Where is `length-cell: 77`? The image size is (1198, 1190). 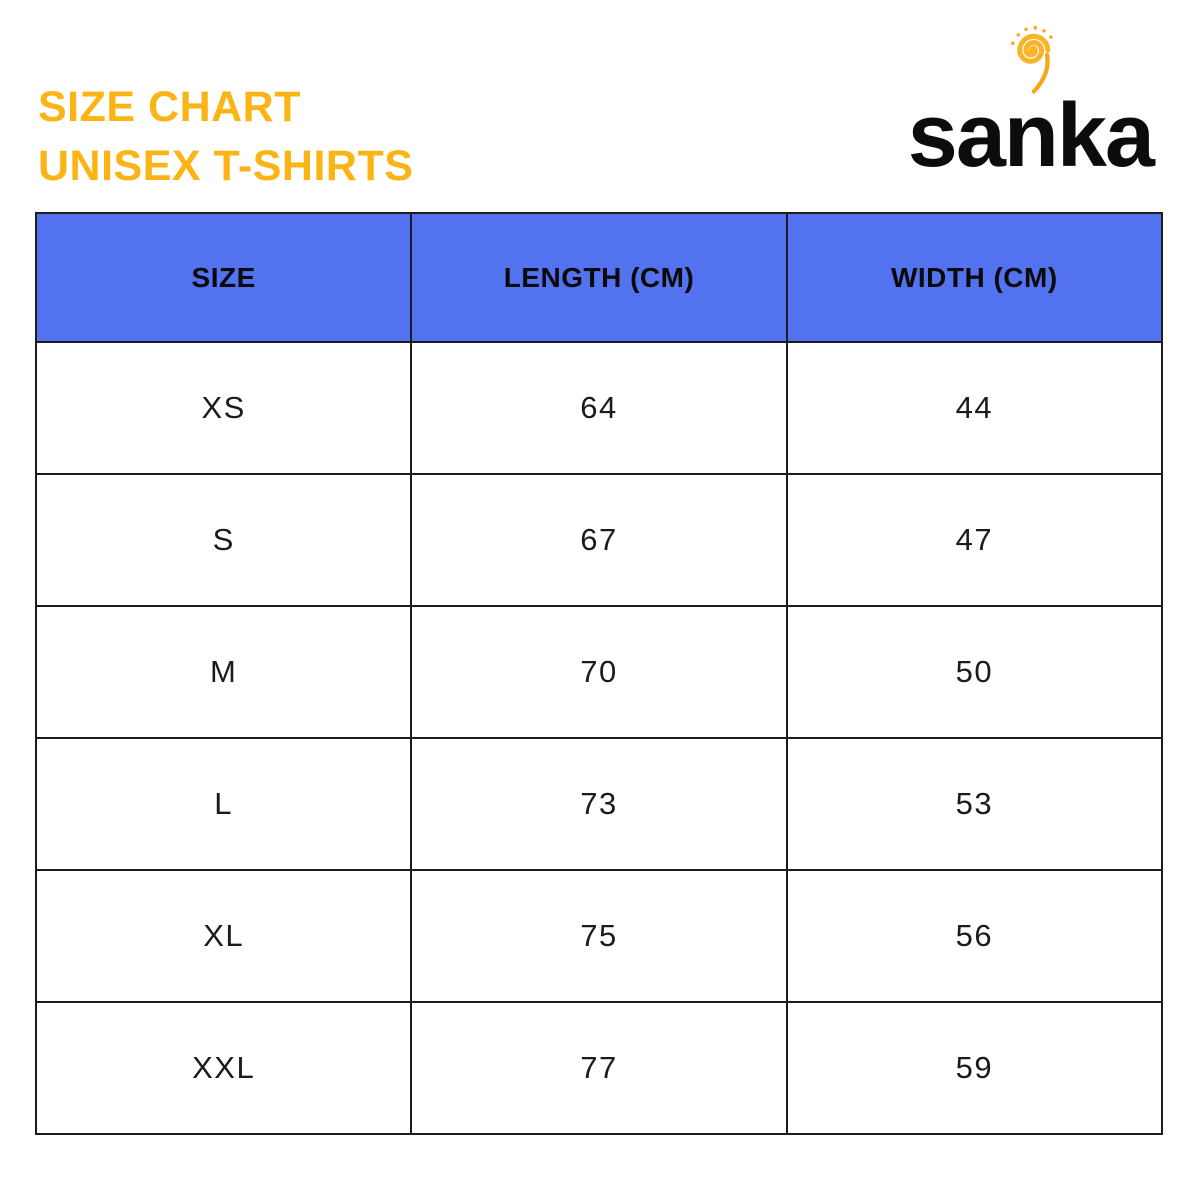 length-cell: 77 is located at coordinates (599, 1068).